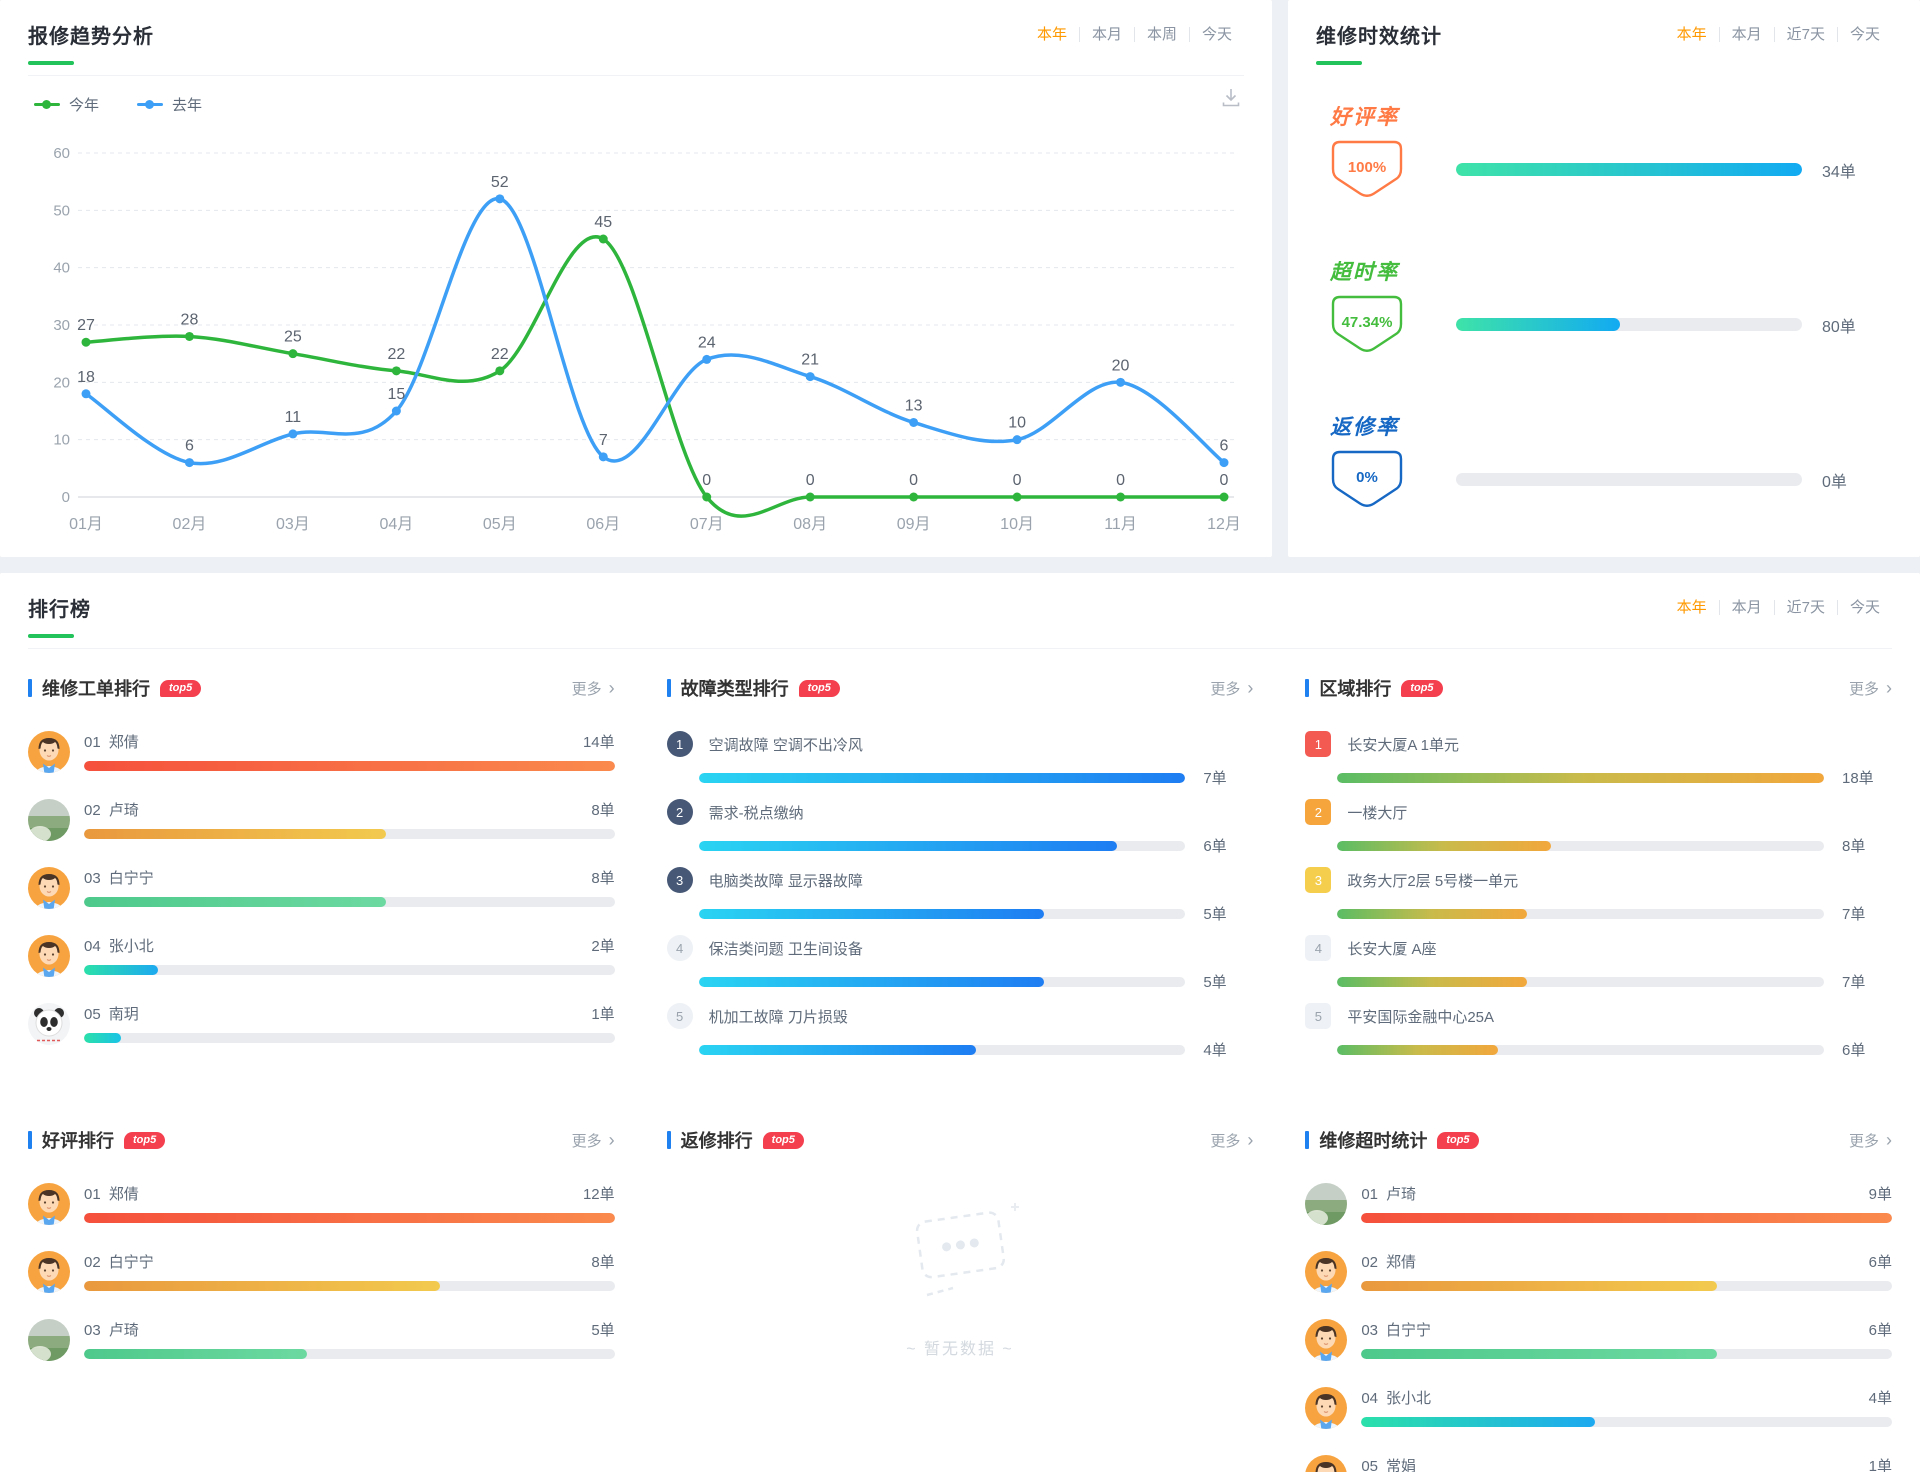 The image size is (1920, 1472). What do you see at coordinates (967, 1250) in the screenshot?
I see `no-data-icon` at bounding box center [967, 1250].